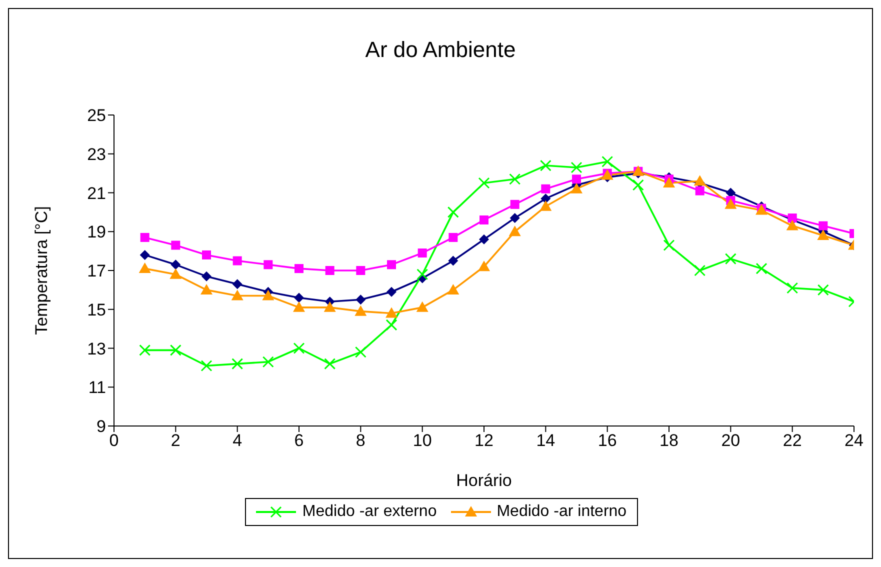 This screenshot has width=881, height=567. What do you see at coordinates (97, 388) in the screenshot?
I see `y-tick-label: 11` at bounding box center [97, 388].